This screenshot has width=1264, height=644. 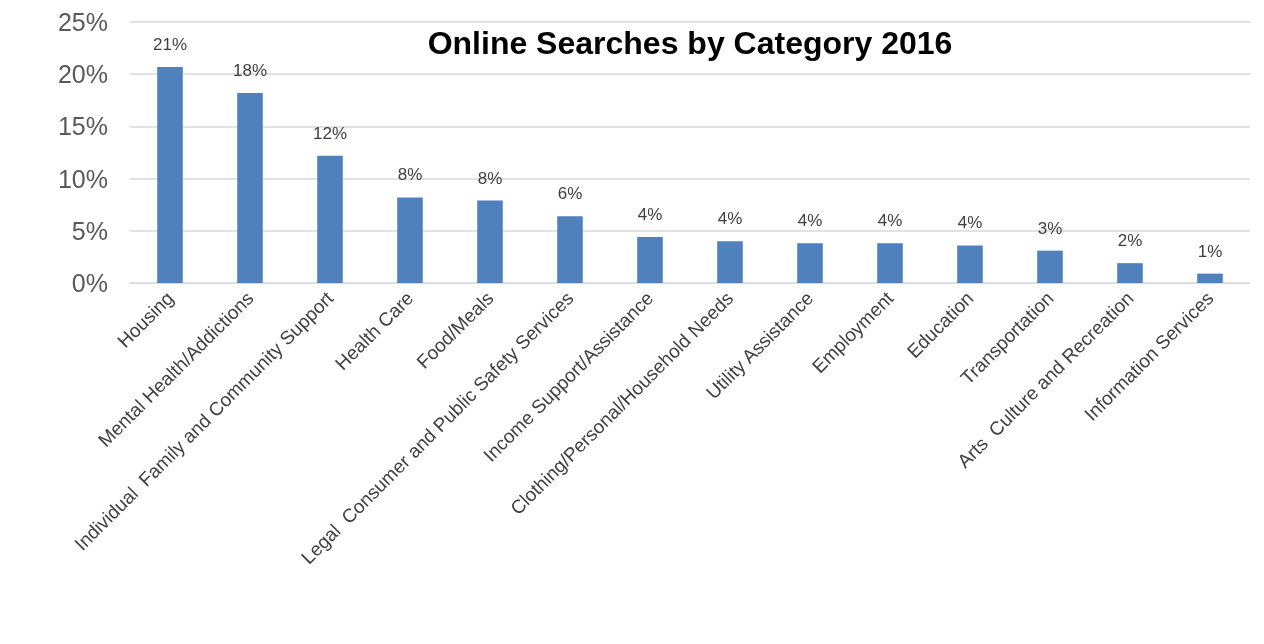 What do you see at coordinates (690, 43) in the screenshot?
I see `chart-title: Online Searches by Category 2016` at bounding box center [690, 43].